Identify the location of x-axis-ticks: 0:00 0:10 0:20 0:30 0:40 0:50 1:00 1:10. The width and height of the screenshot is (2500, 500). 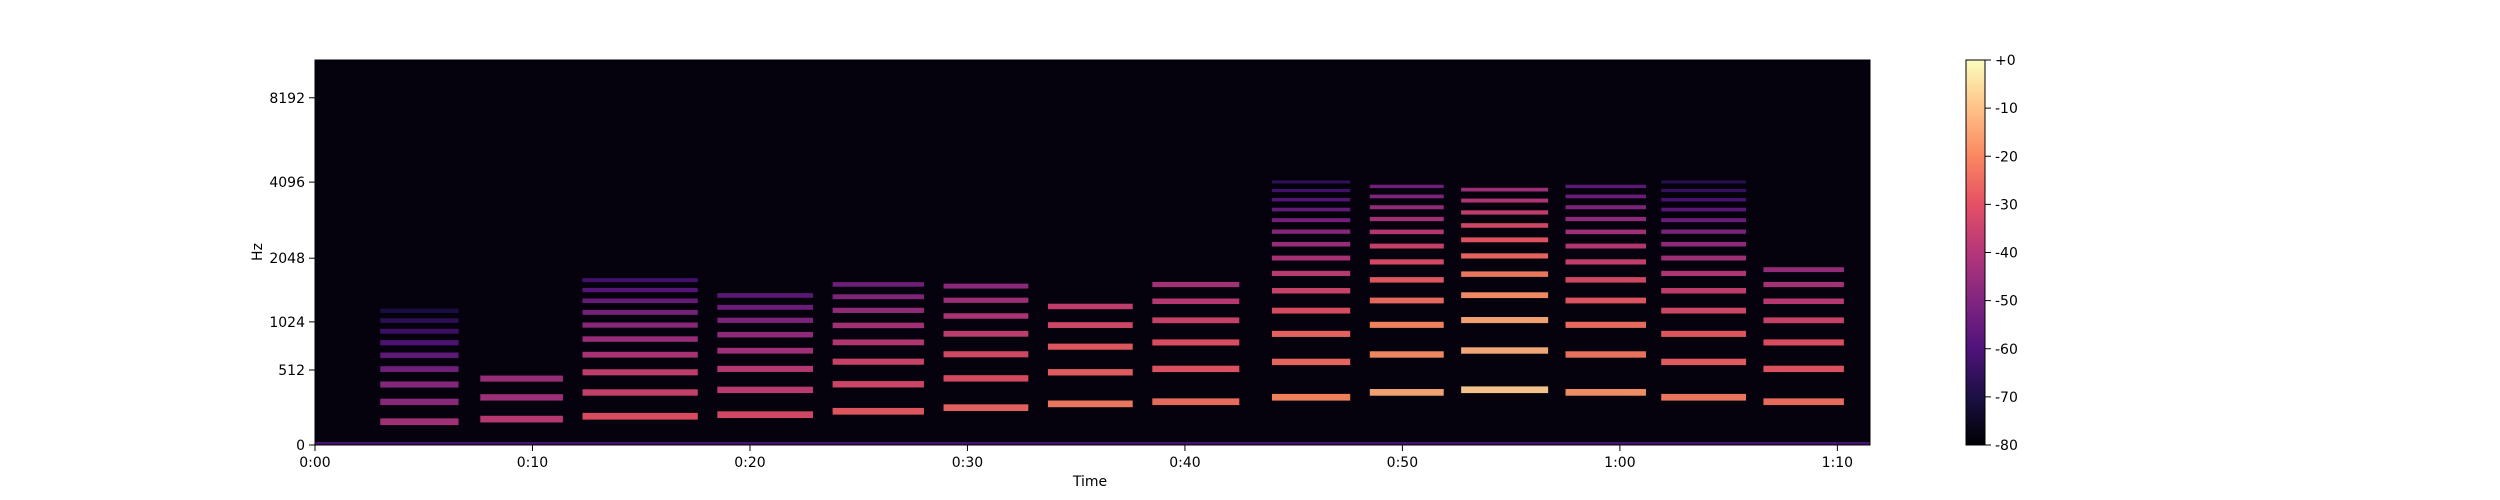
(1076, 458).